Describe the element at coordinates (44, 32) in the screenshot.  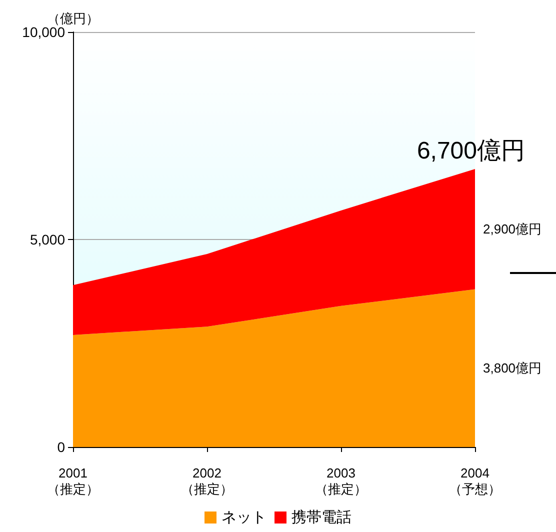
I see `y-tick-label: 10,000` at that location.